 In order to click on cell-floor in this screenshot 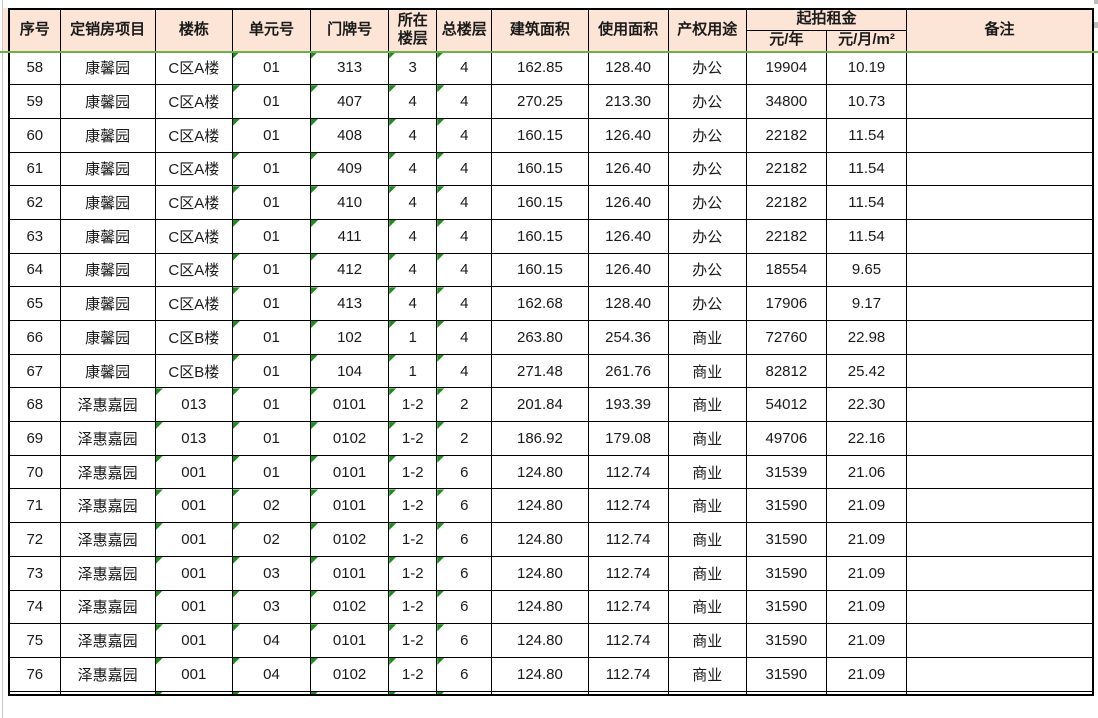, I will do `click(413, 693)`.